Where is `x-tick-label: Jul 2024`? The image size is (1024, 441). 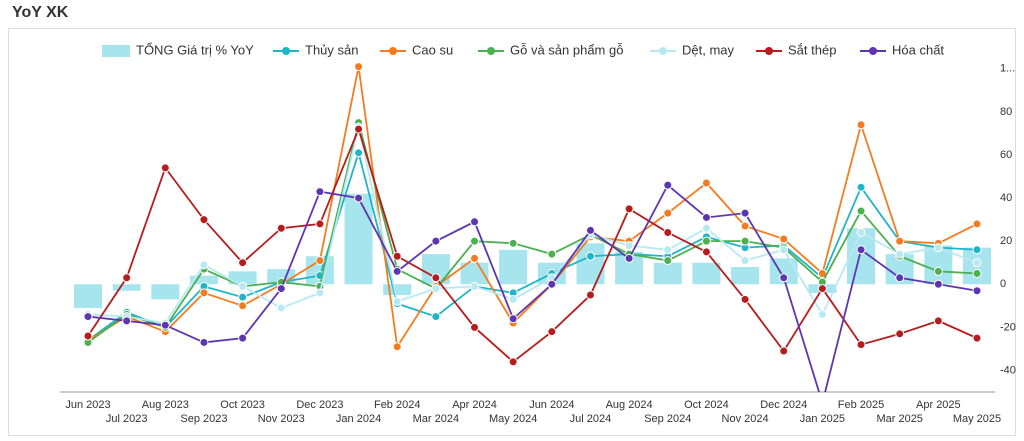
x-tick-label: Jul 2024 is located at coordinates (591, 419).